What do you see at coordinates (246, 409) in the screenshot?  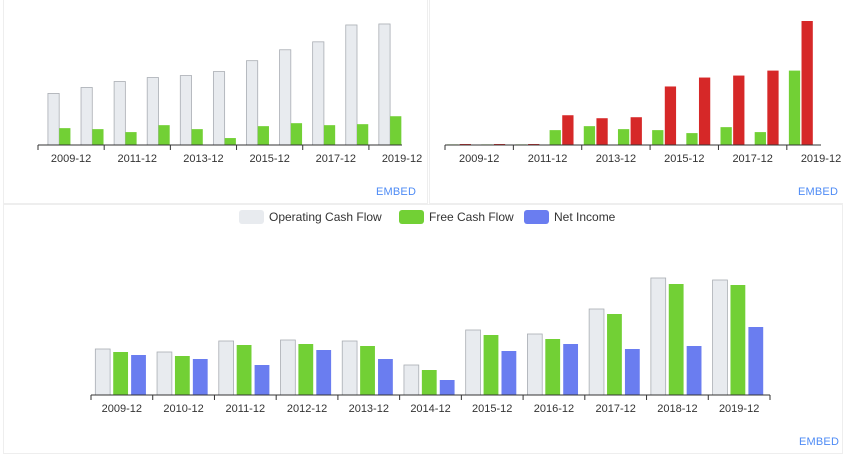 I see `x-tick-label-bottom-2011-12: 2011-12` at bounding box center [246, 409].